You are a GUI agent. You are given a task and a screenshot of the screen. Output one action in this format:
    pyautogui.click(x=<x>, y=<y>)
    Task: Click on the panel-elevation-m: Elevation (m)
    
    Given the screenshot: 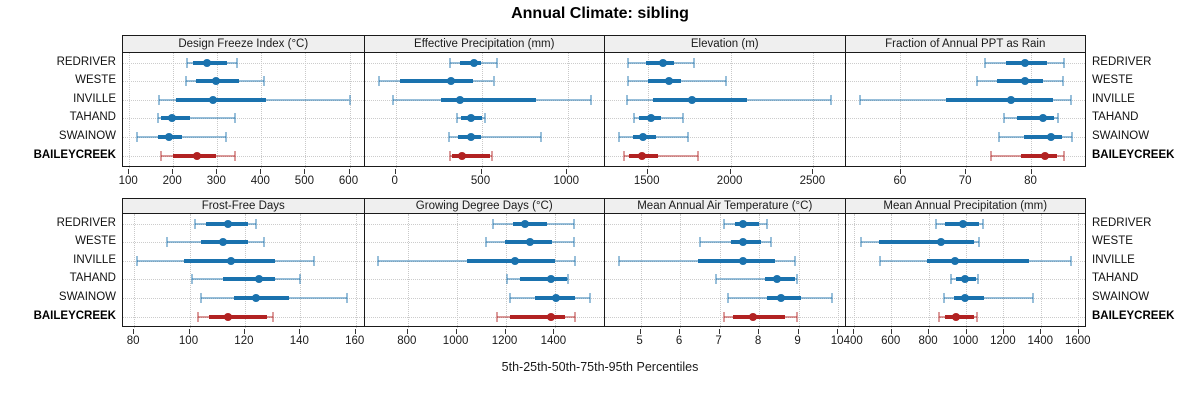 What is the action you would take?
    pyautogui.click(x=724, y=102)
    